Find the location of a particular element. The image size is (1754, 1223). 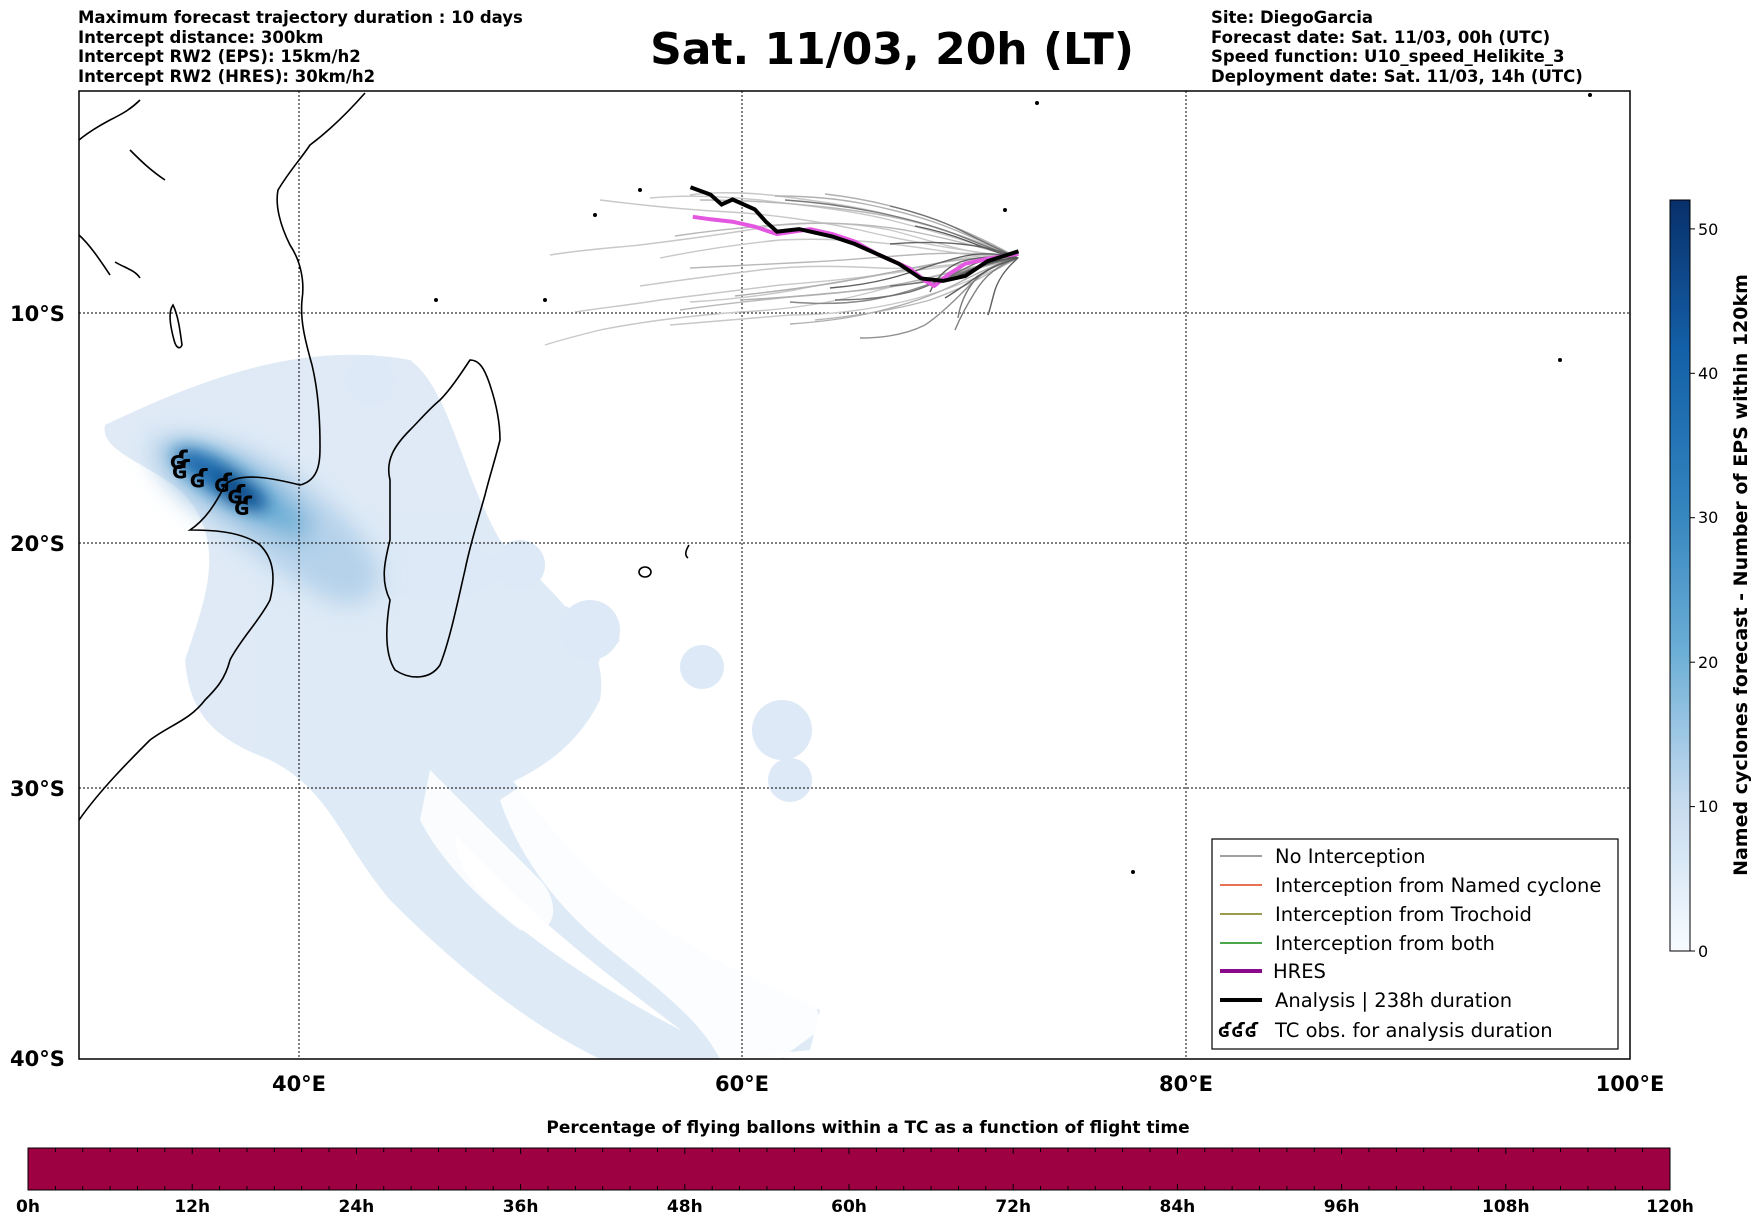

lat-label-20s: 20°S is located at coordinates (37, 544).